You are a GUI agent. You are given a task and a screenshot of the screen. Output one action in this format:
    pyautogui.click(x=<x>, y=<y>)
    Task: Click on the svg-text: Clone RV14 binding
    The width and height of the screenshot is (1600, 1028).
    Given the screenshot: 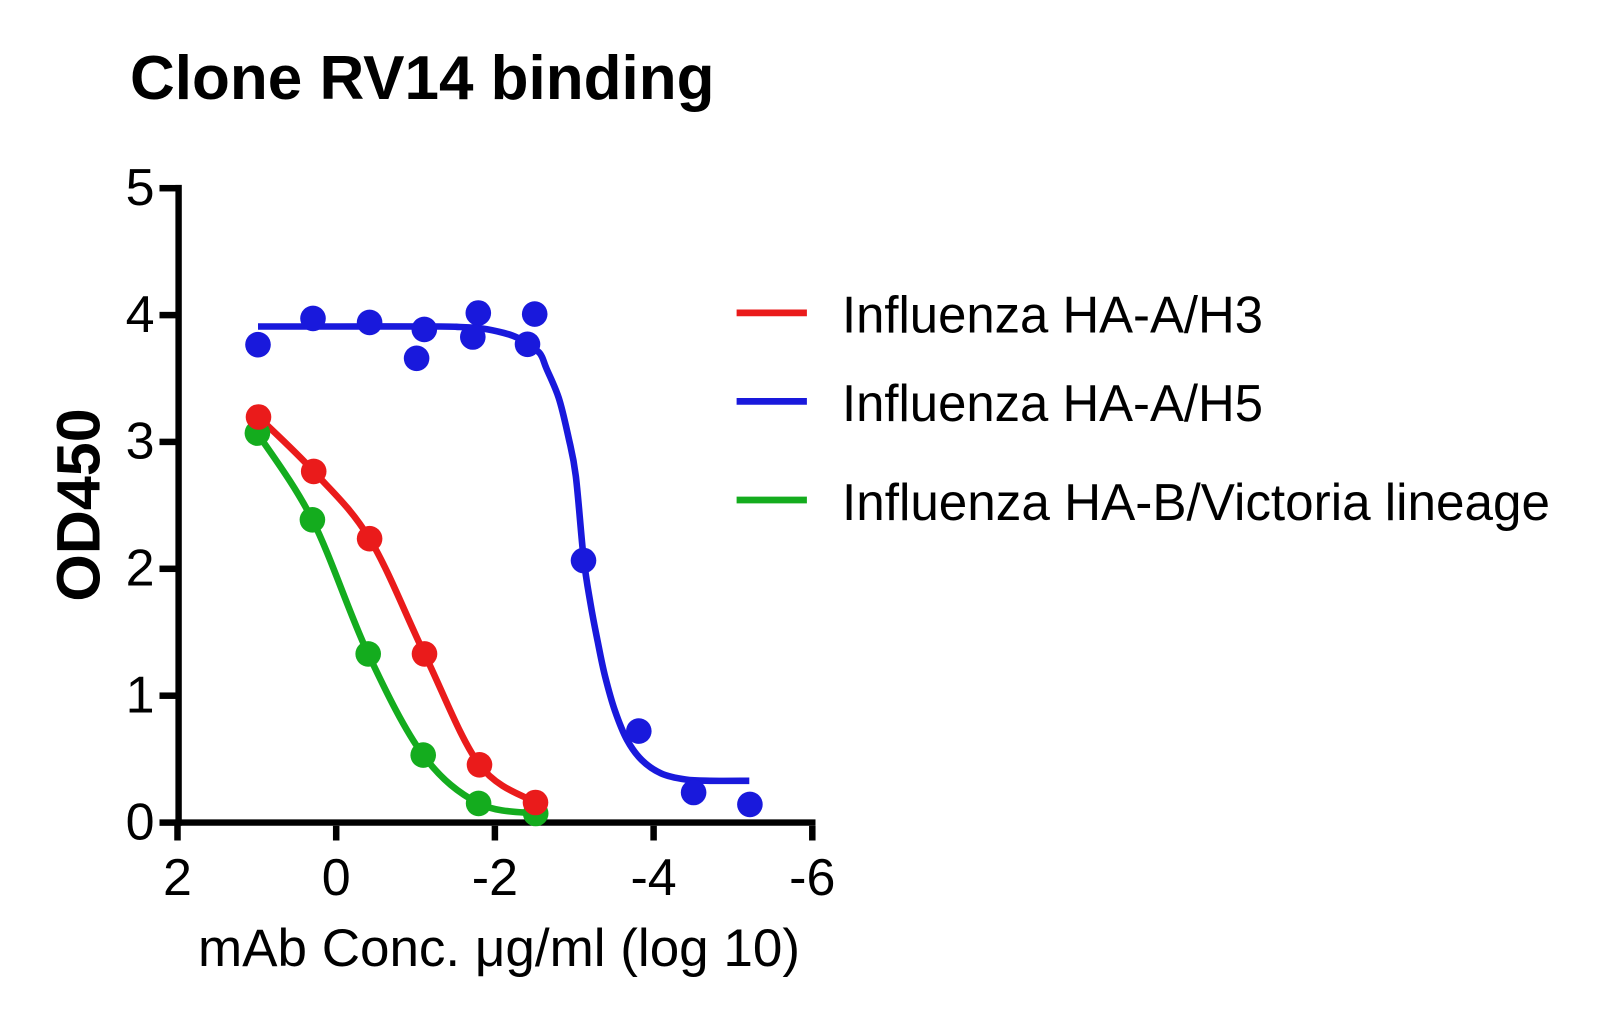 What is the action you would take?
    pyautogui.click(x=422, y=78)
    